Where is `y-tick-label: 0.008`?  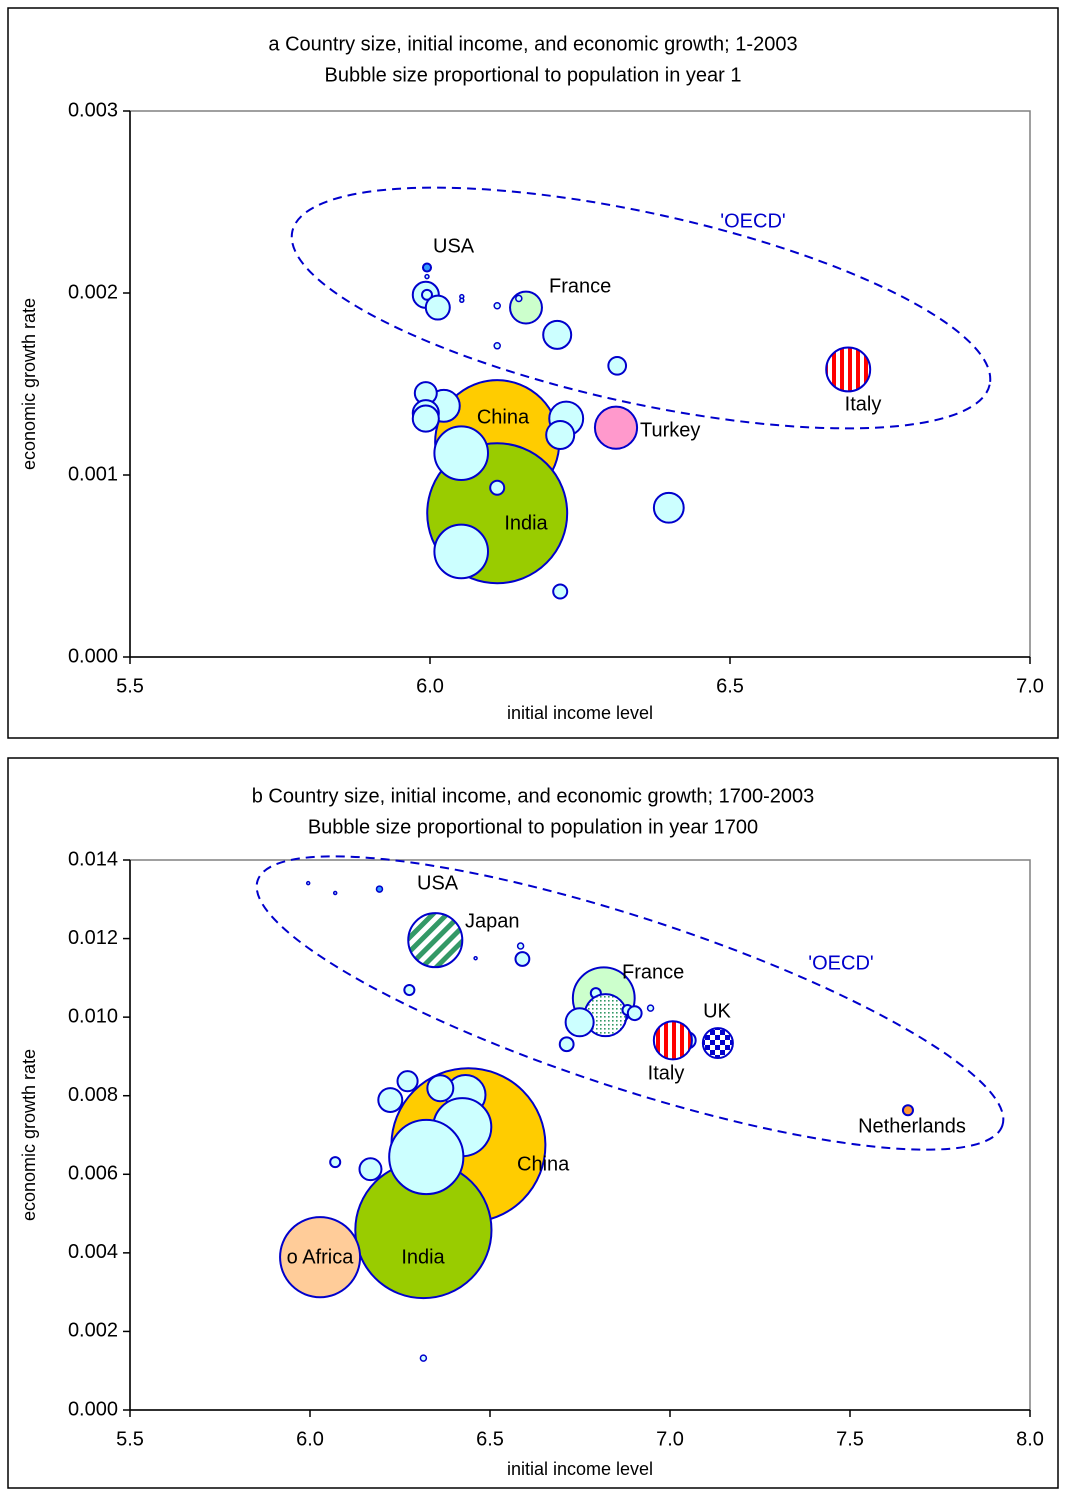
y-tick-label: 0.008 is located at coordinates (93, 1095).